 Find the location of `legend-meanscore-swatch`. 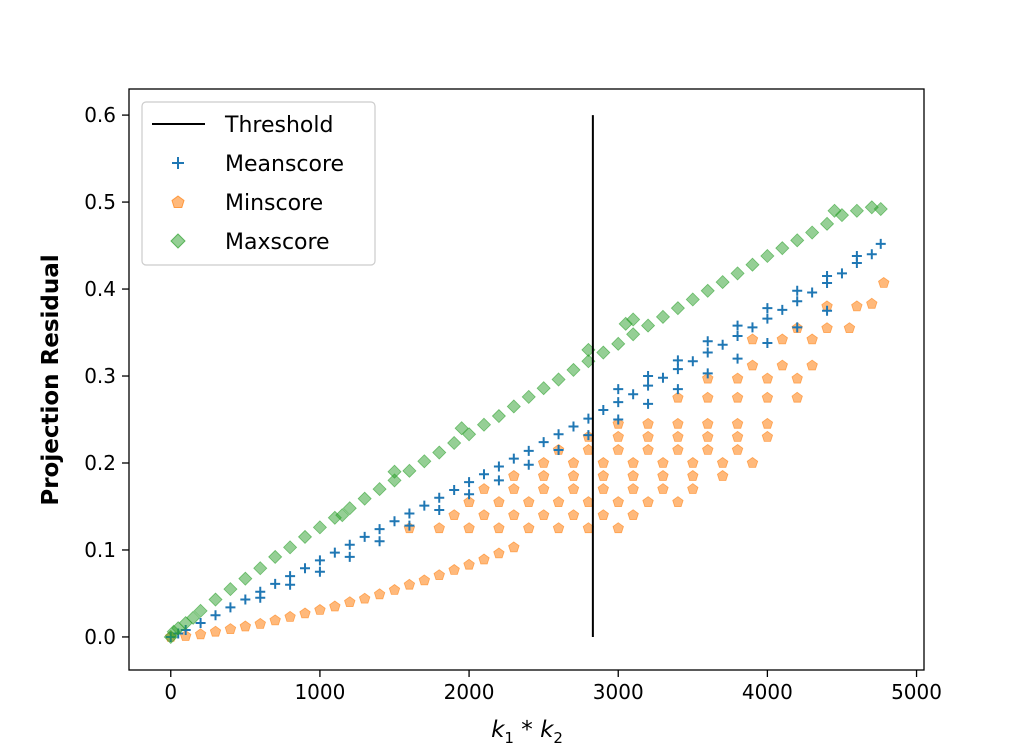

legend-meanscore-swatch is located at coordinates (178, 163).